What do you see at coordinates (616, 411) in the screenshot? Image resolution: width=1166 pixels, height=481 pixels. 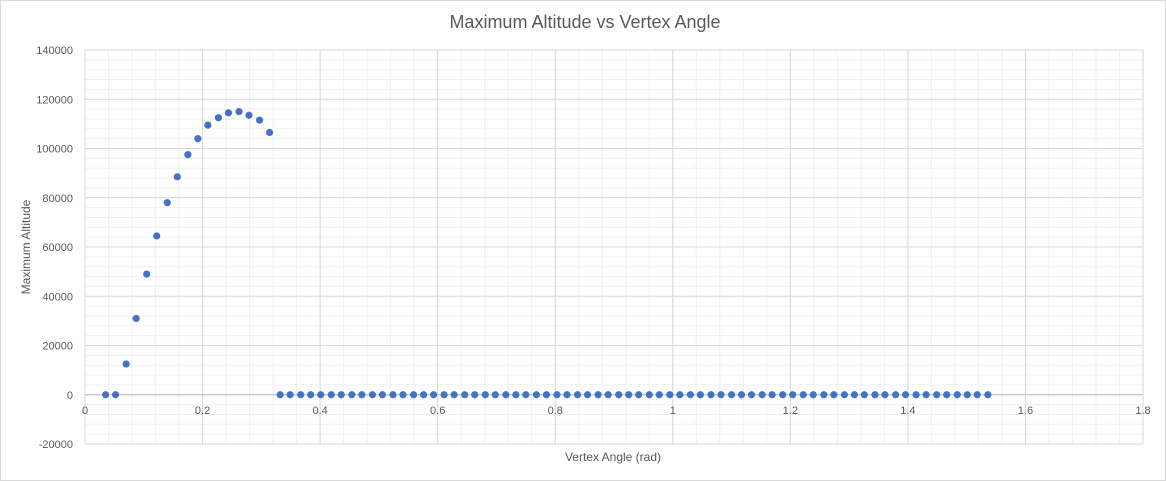 I see `x-axis-ticks: 0 0.2 0.4 0.6 0.8 1 1.2 1.4 1.6 1.8` at bounding box center [616, 411].